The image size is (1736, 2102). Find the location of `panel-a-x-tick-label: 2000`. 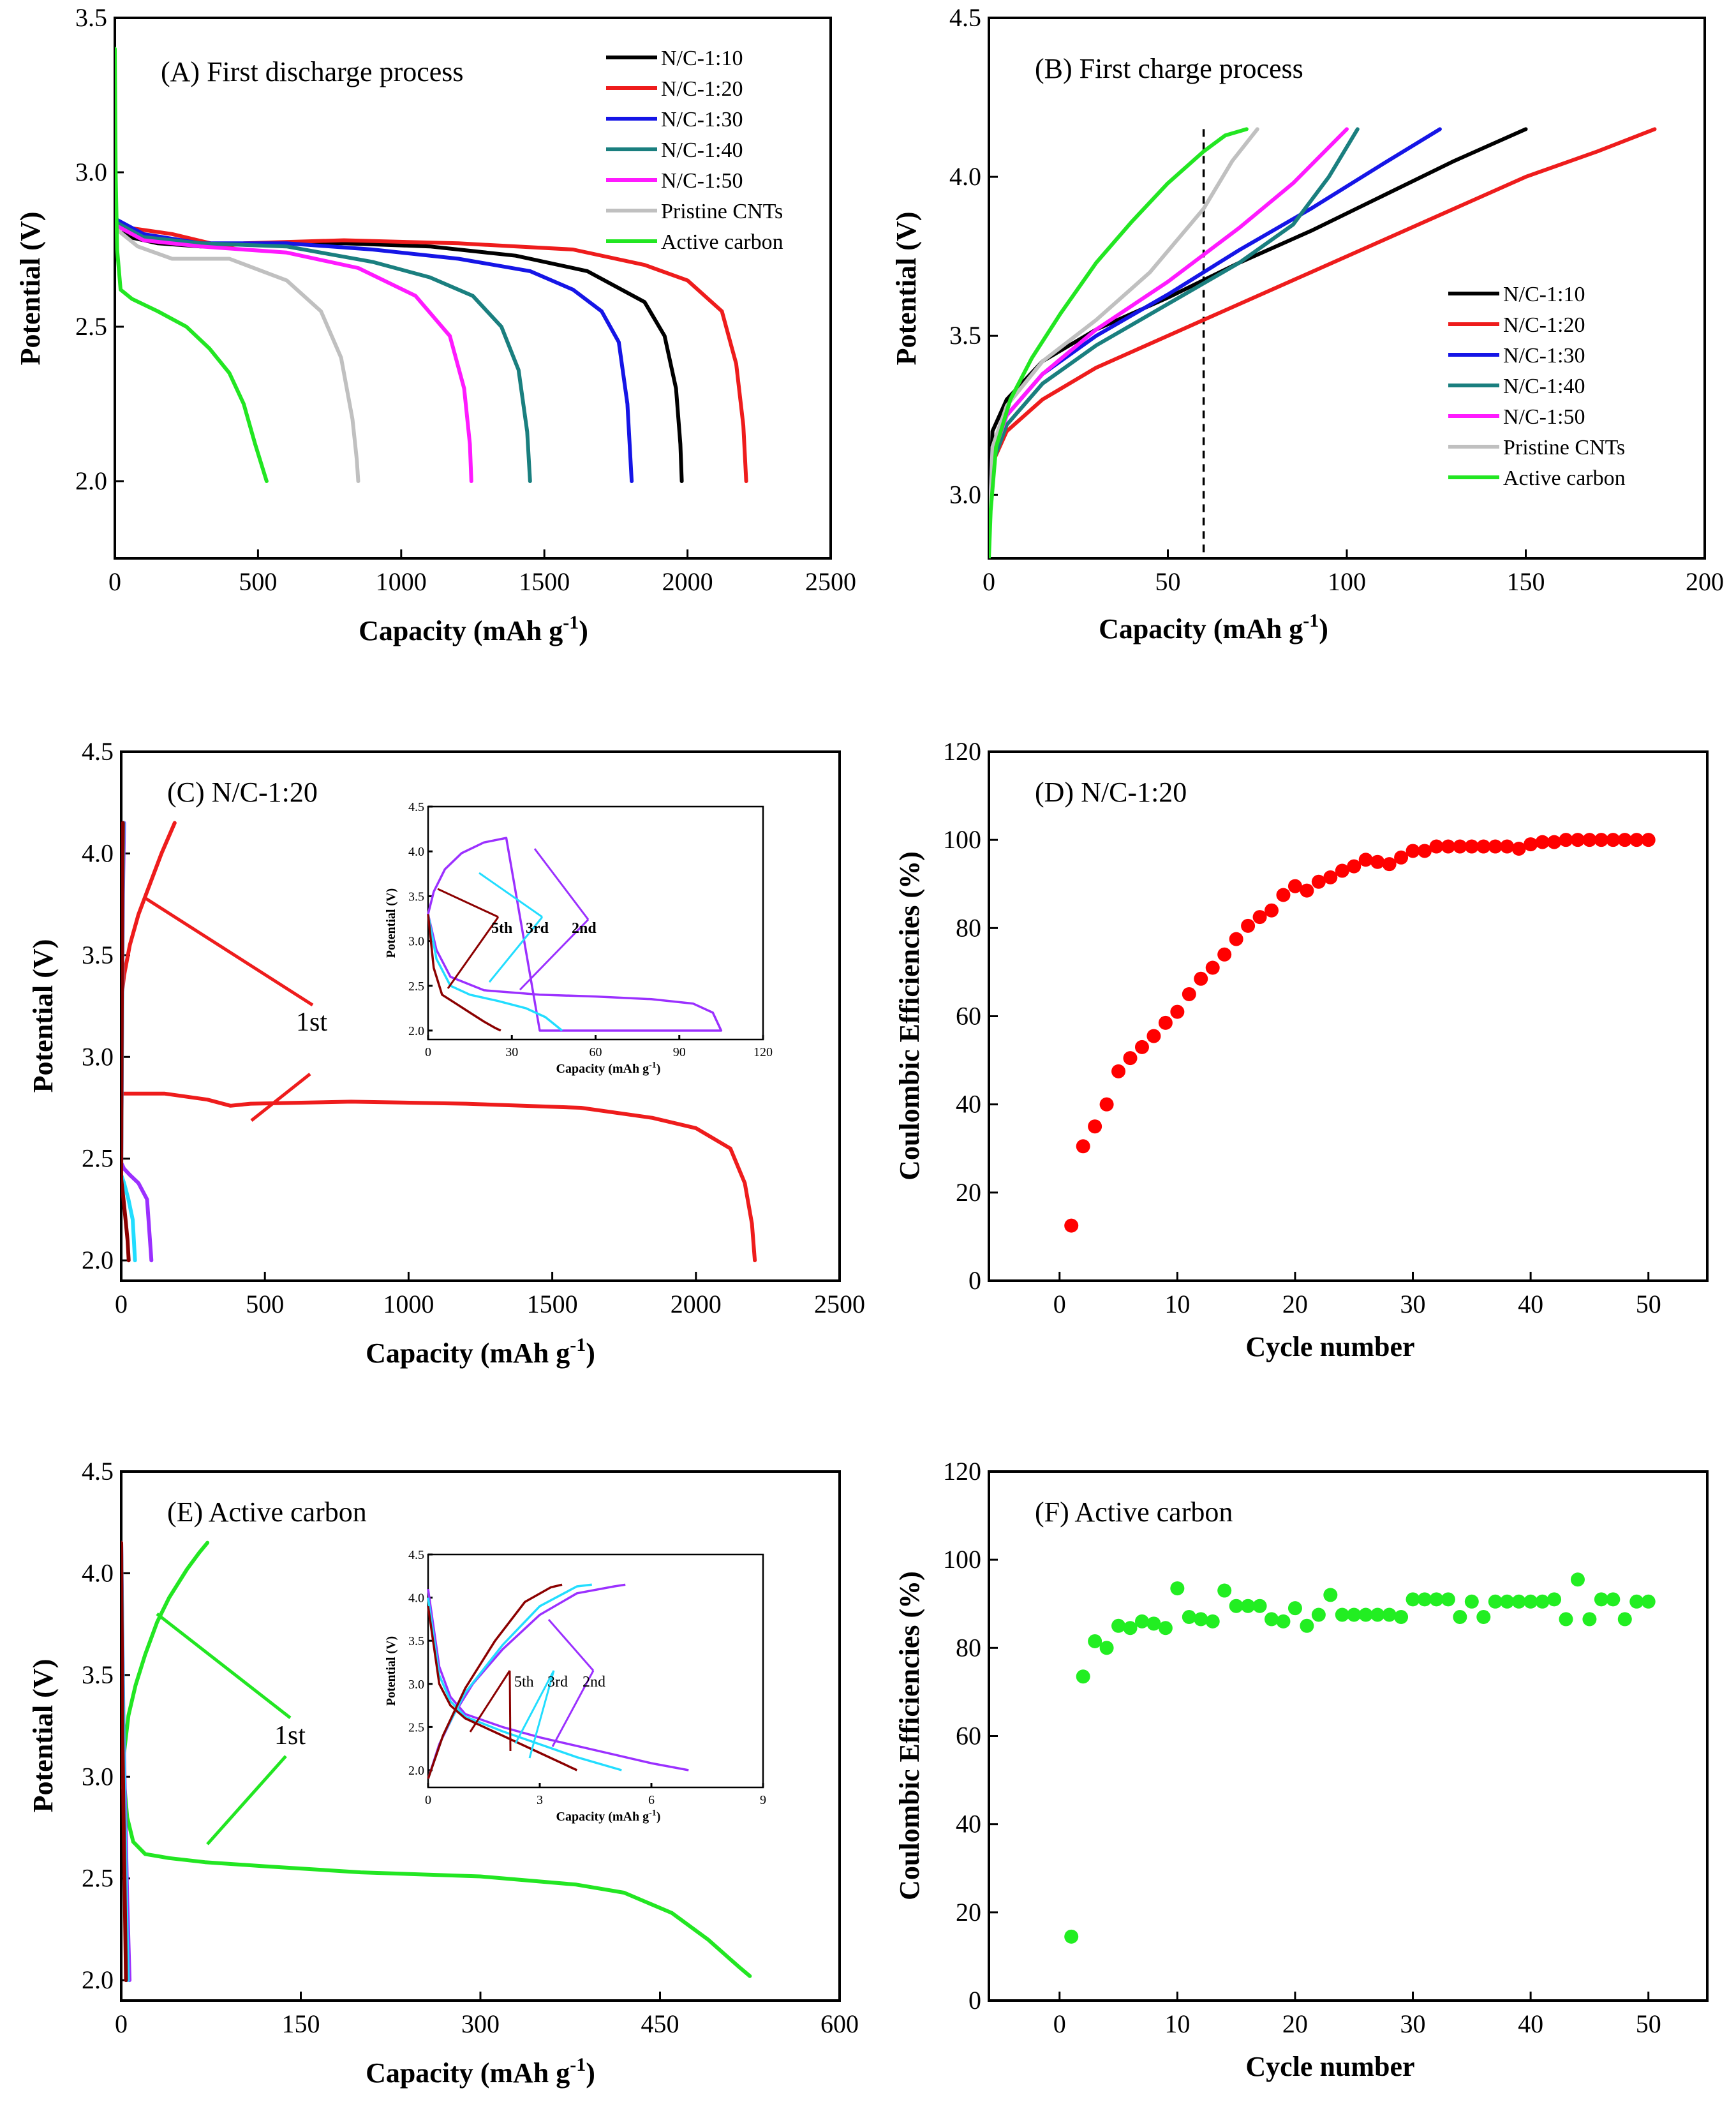

panel-a-x-tick-label: 2000 is located at coordinates (687, 581).